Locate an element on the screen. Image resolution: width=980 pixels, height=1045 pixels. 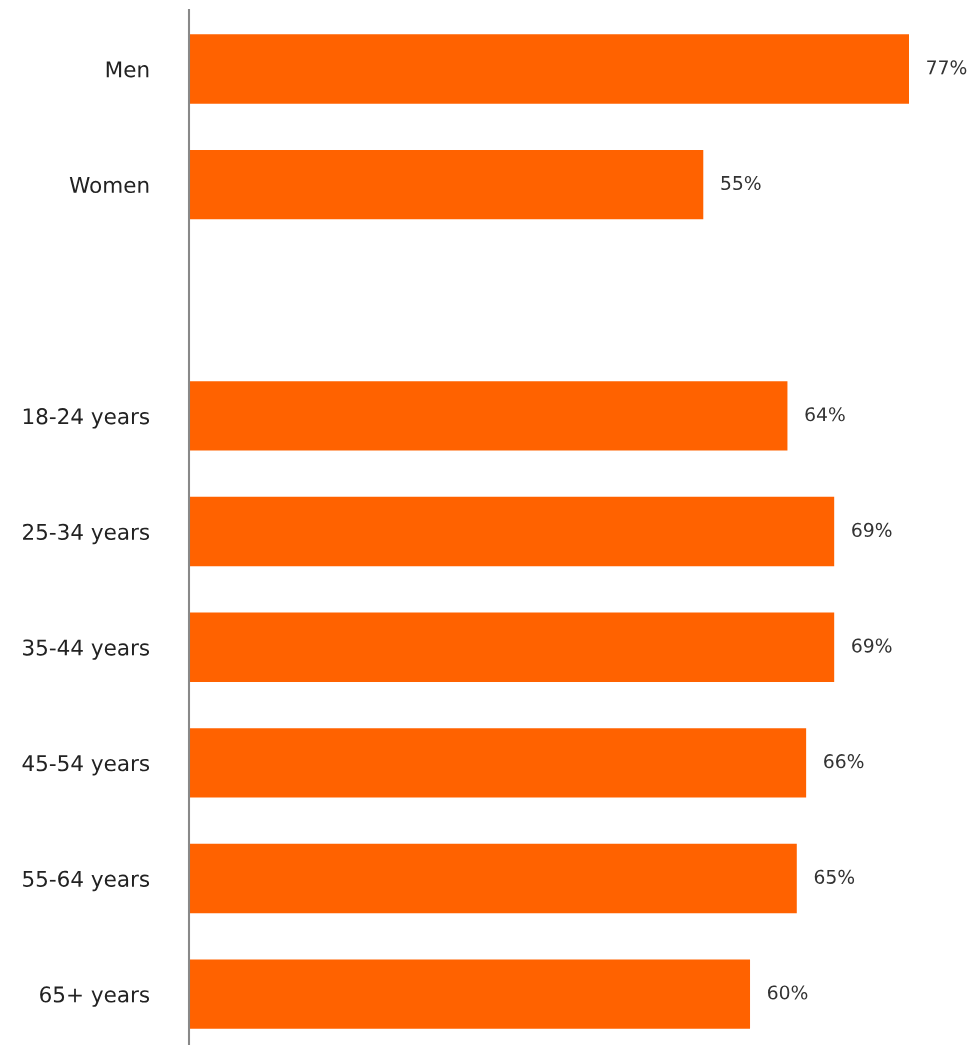
y-tick-label: 25-34 years is located at coordinates (86, 534).